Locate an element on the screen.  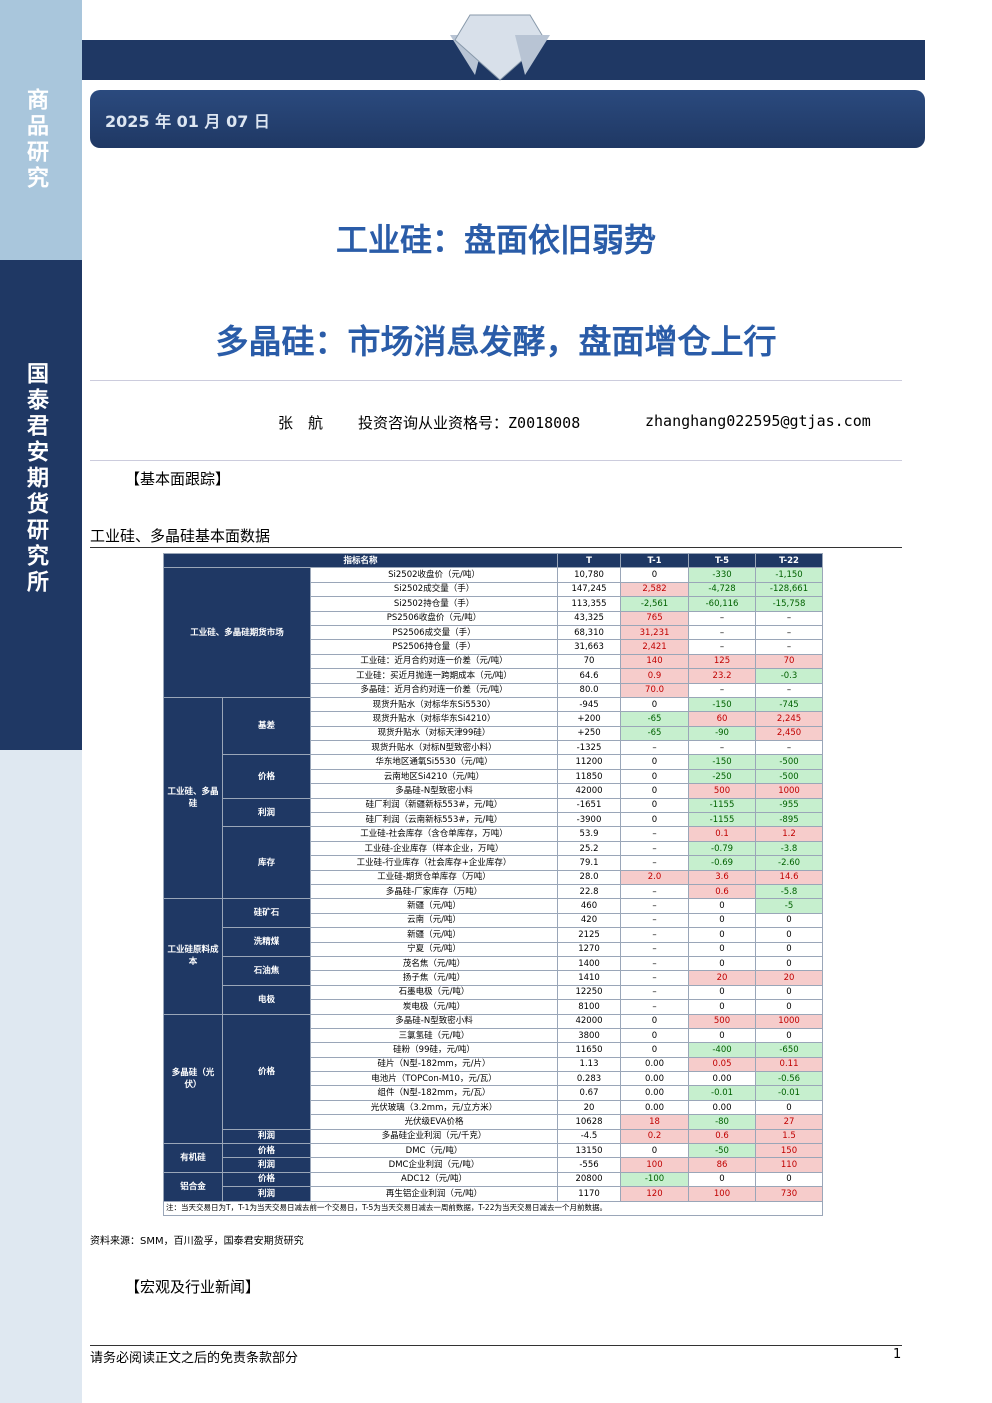
table-cell: -0.69 is located at coordinates (722, 863).